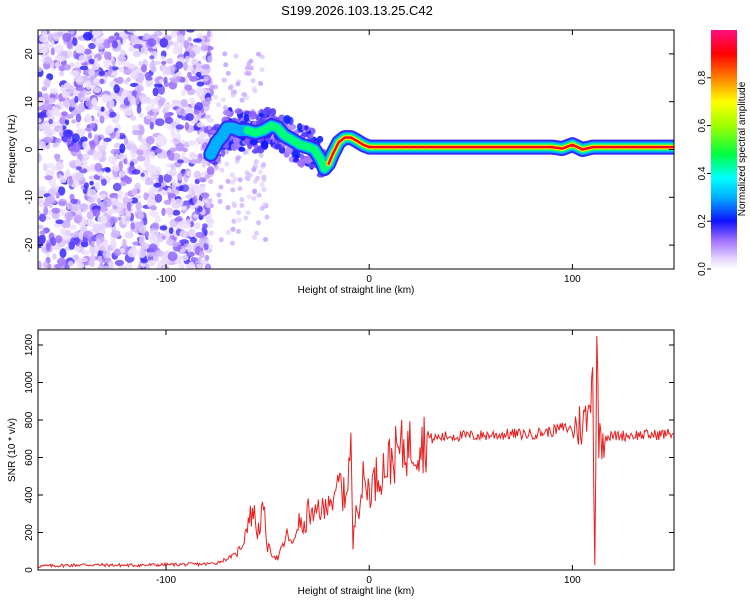  Describe the element at coordinates (361, 143) in the screenshot. I see `ridge-peak` at that location.